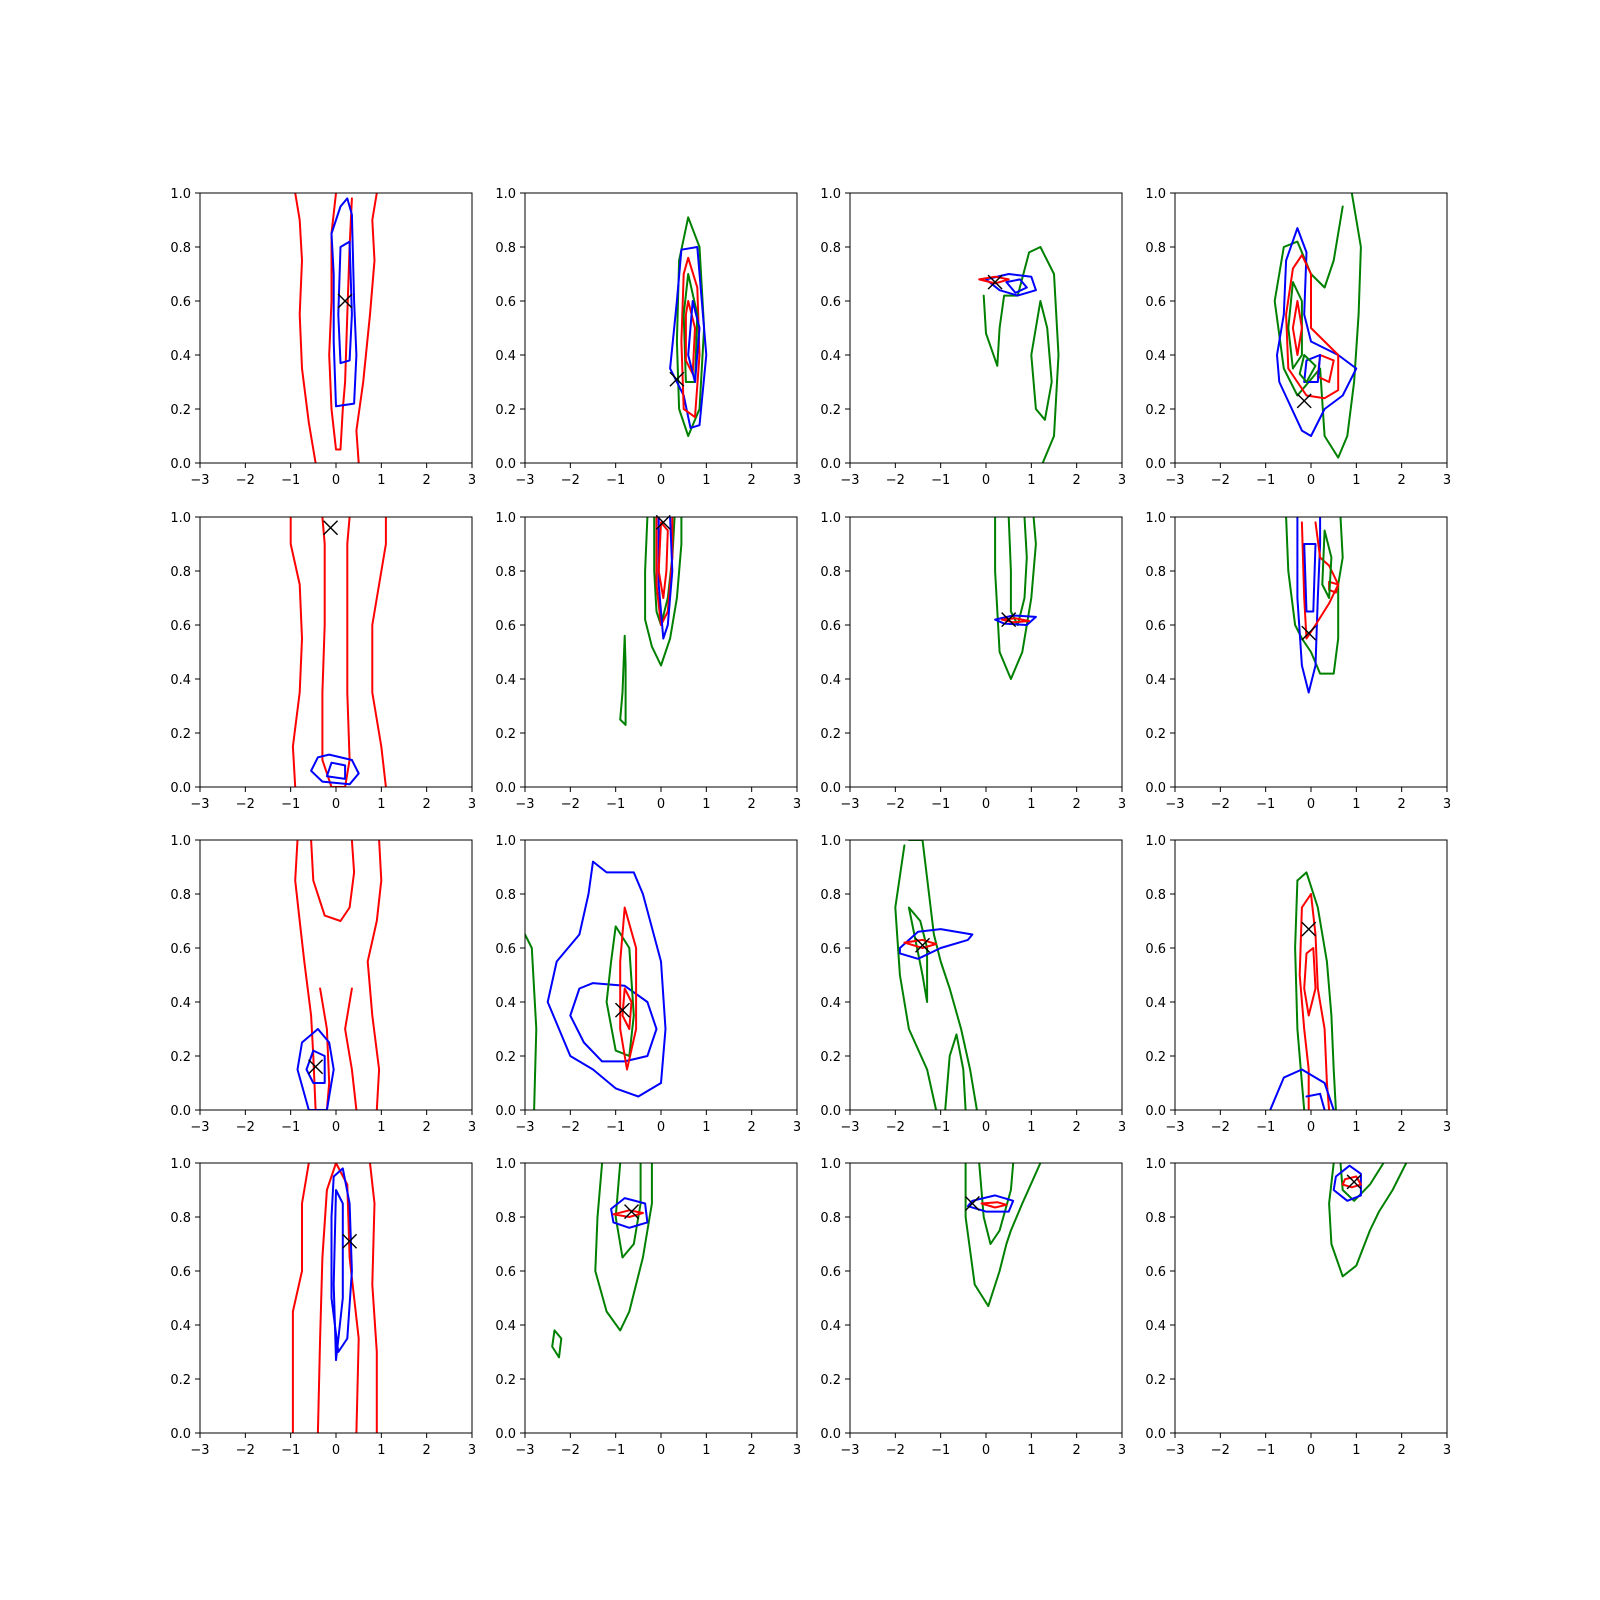 The image size is (1600, 1600). What do you see at coordinates (323, 661) in the screenshot?
I see `subplot-r2-c1: −3 −2 −1 0 1 2 3 0.0 0.2 0.4 0.6 0.8 1.0` at bounding box center [323, 661].